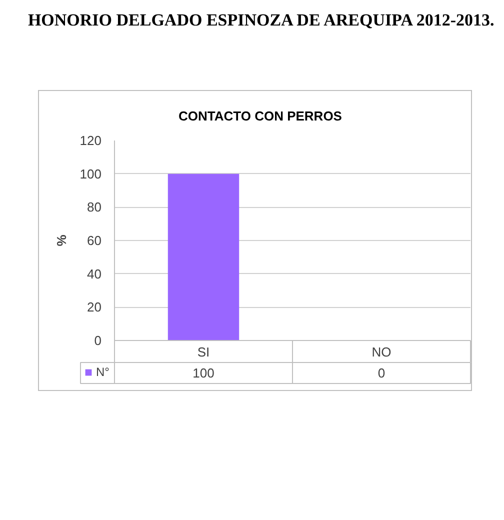 The height and width of the screenshot is (520, 504). What do you see at coordinates (260, 116) in the screenshot?
I see `chart-title: CONTACTO CON PERROS` at bounding box center [260, 116].